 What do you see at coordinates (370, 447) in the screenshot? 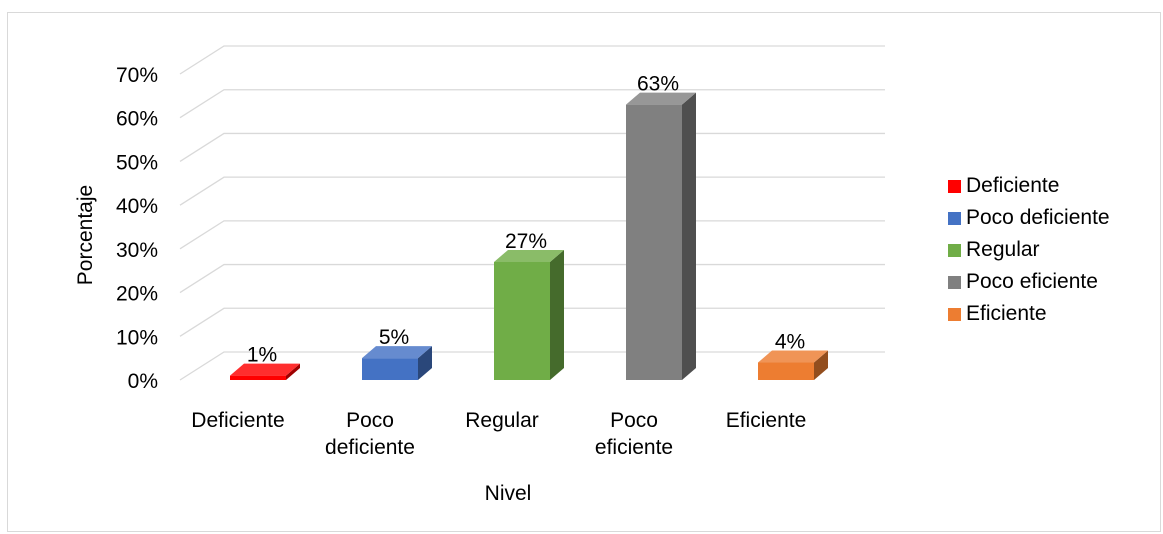
I see `x-tick-label: deficiente` at bounding box center [370, 447].